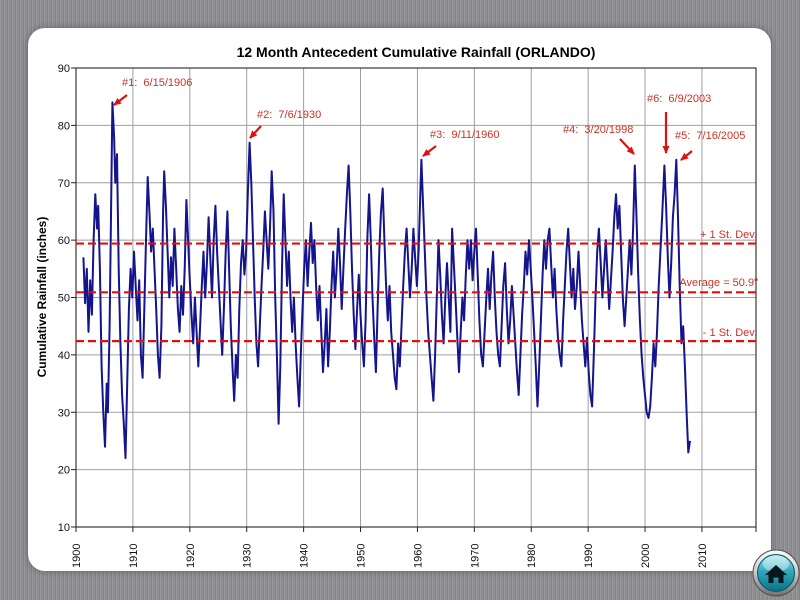  Describe the element at coordinates (64, 69) in the screenshot. I see `svg-text: 90` at that location.